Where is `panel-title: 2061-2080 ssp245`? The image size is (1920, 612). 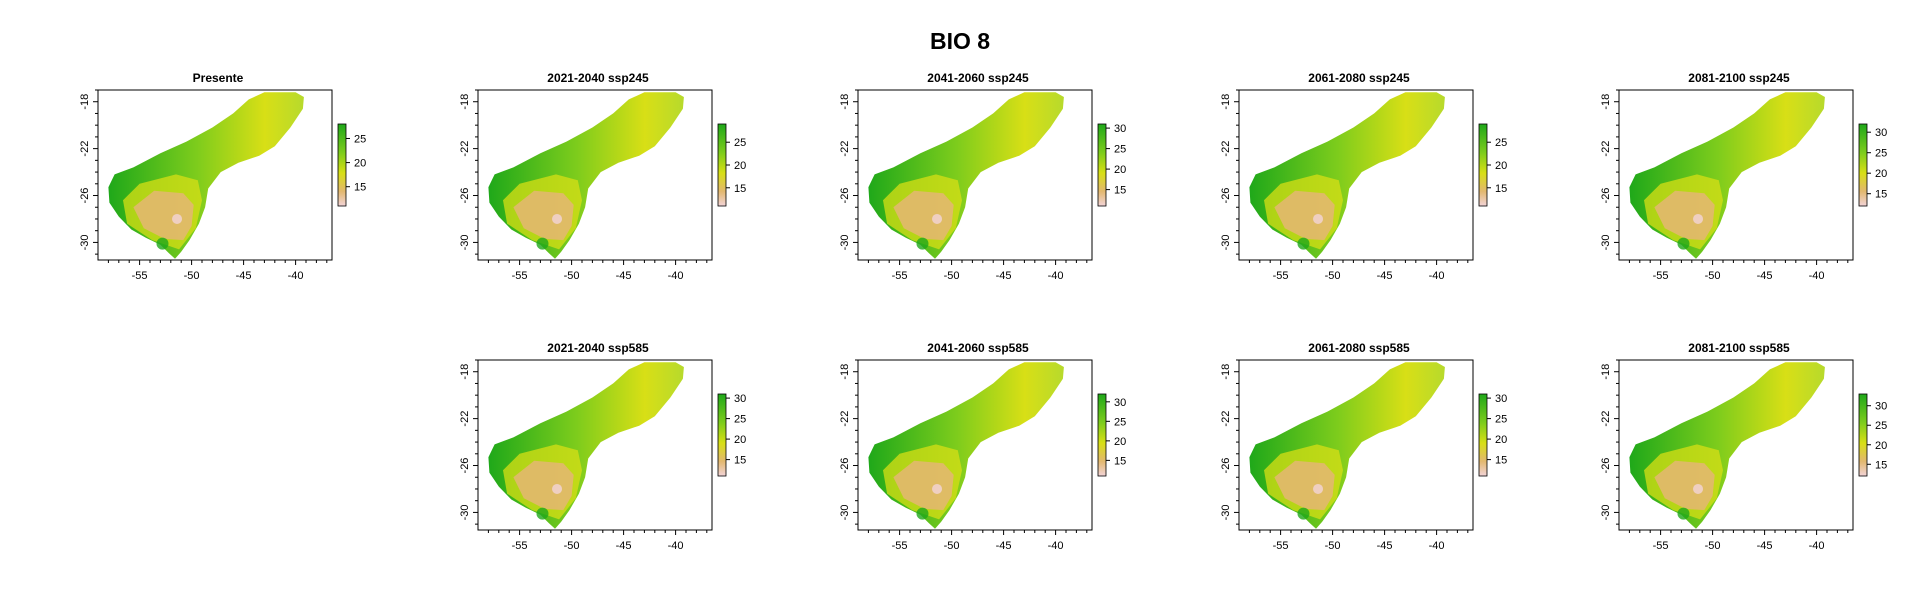 panel-title: 2061-2080 ssp245 is located at coordinates (1359, 78).